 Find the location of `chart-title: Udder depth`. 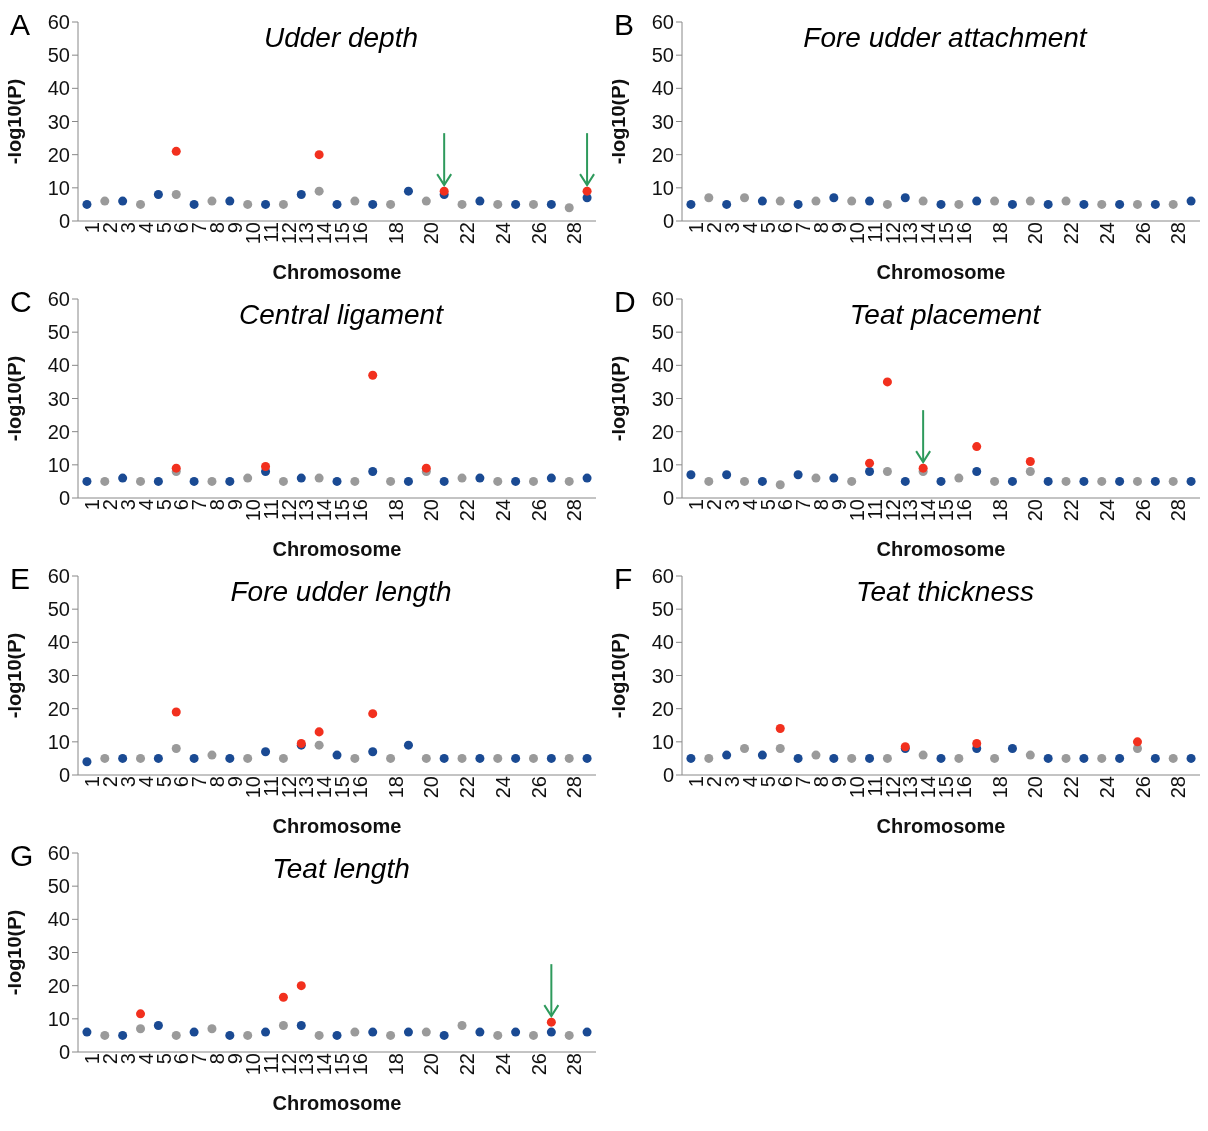

chart-title: Udder depth is located at coordinates (341, 38).